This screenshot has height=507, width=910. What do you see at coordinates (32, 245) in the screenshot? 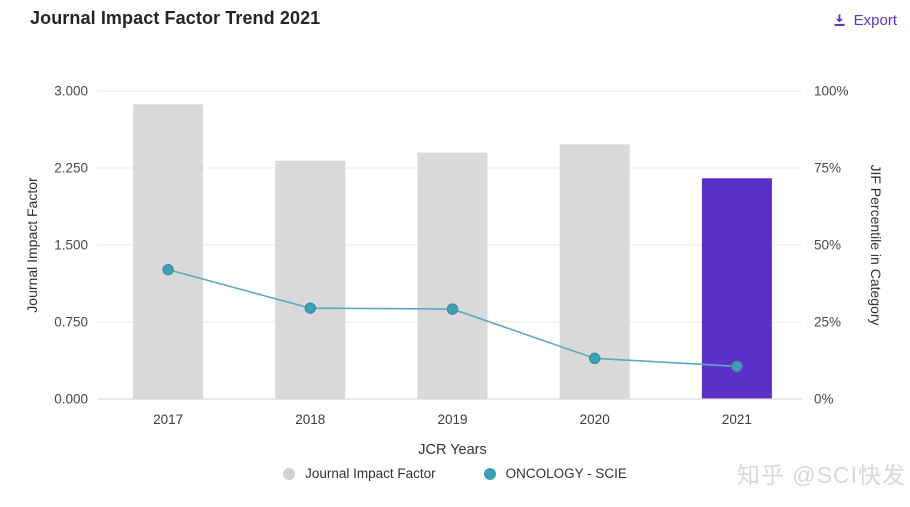
I see `left-axis-title: Journal Impact Factor` at bounding box center [32, 245].